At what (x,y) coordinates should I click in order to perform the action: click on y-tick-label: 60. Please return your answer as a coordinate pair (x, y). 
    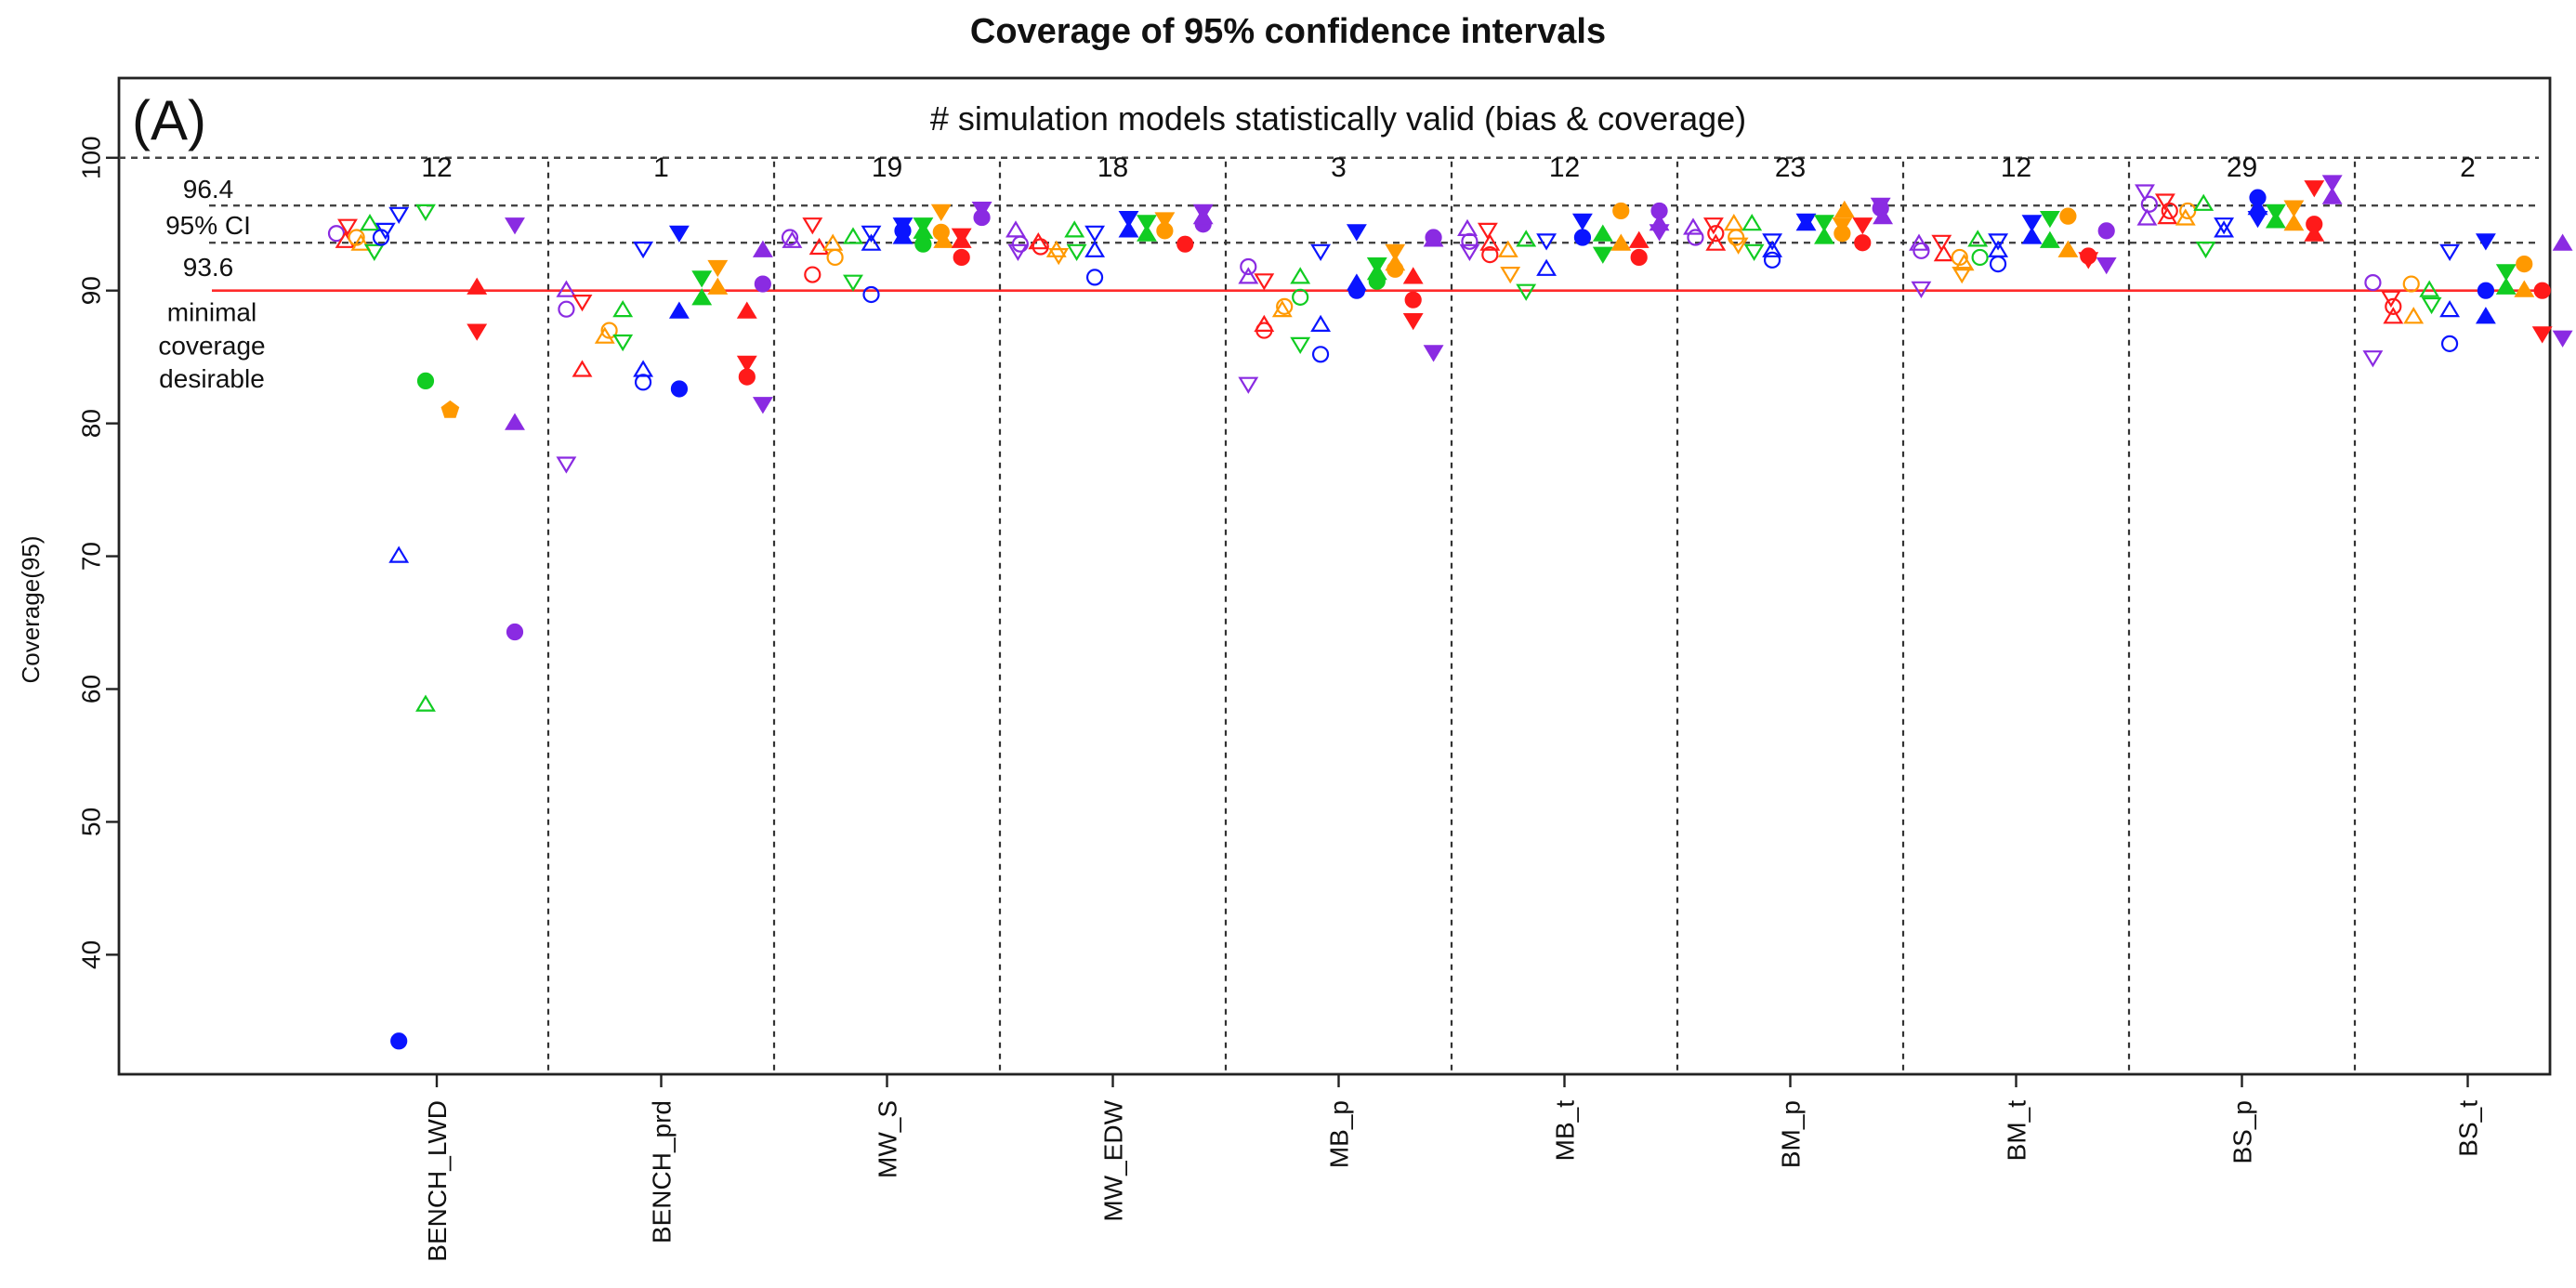
    Looking at the image, I should click on (91, 689).